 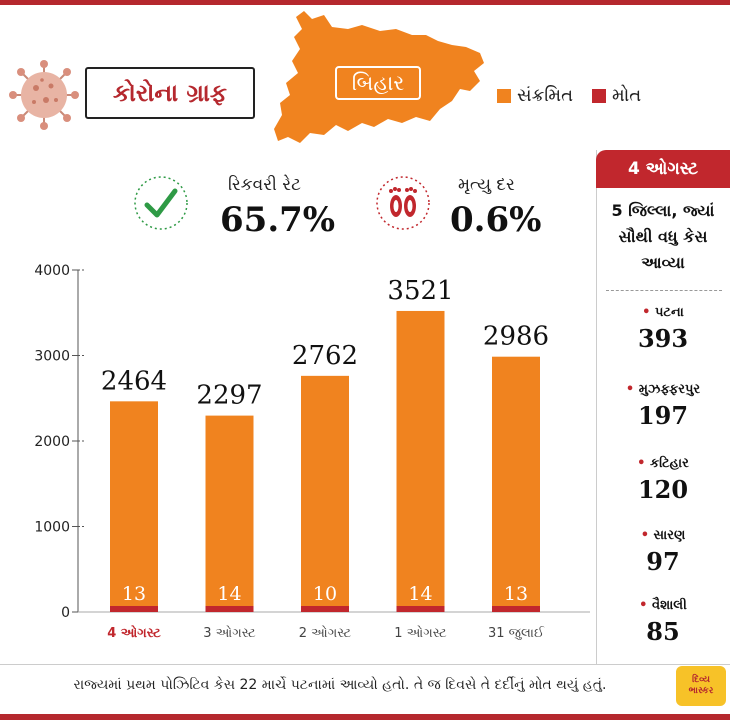 I want to click on bar-value-label: 2762, so click(x=325, y=356).